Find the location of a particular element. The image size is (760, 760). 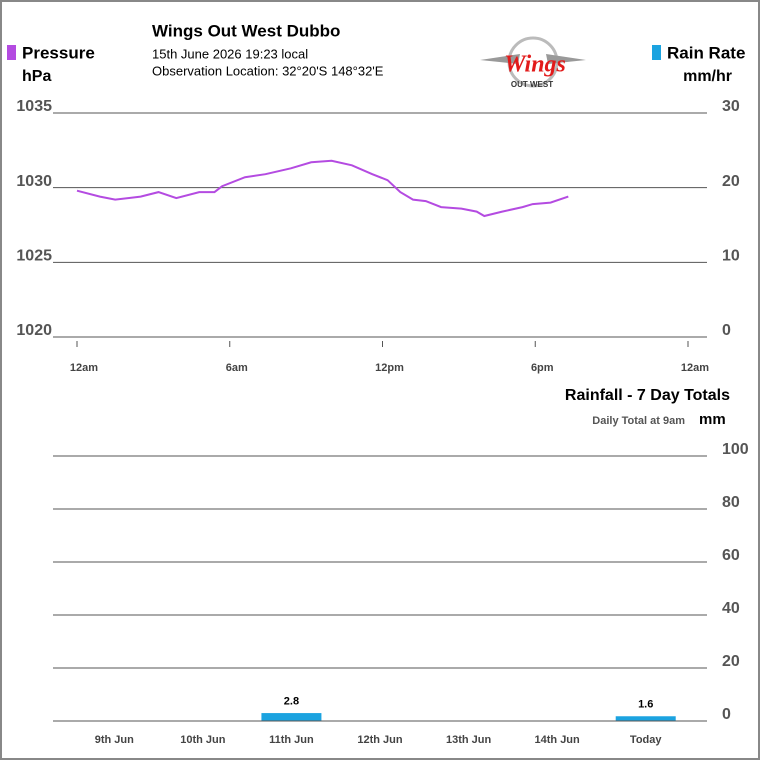

y-tick-label: 40 is located at coordinates (731, 608).